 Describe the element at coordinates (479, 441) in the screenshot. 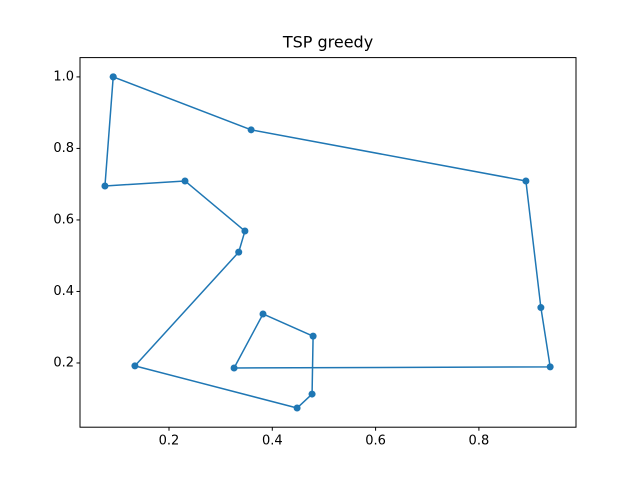

I see `x-tick-label: 0.8` at that location.